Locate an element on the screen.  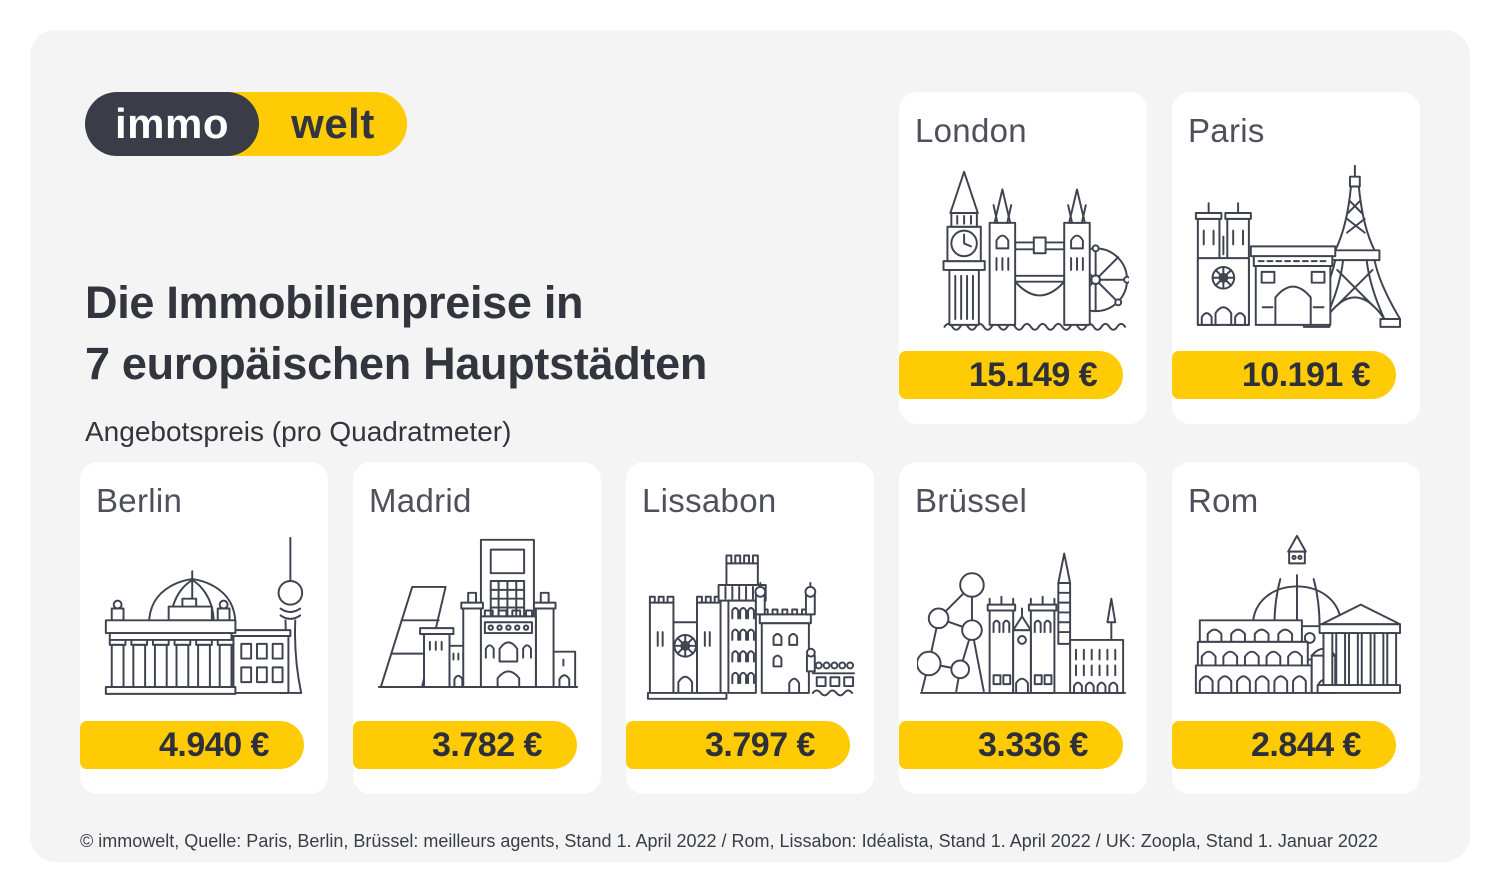
city-card-lissabon: Lissabon is located at coordinates (750, 628).